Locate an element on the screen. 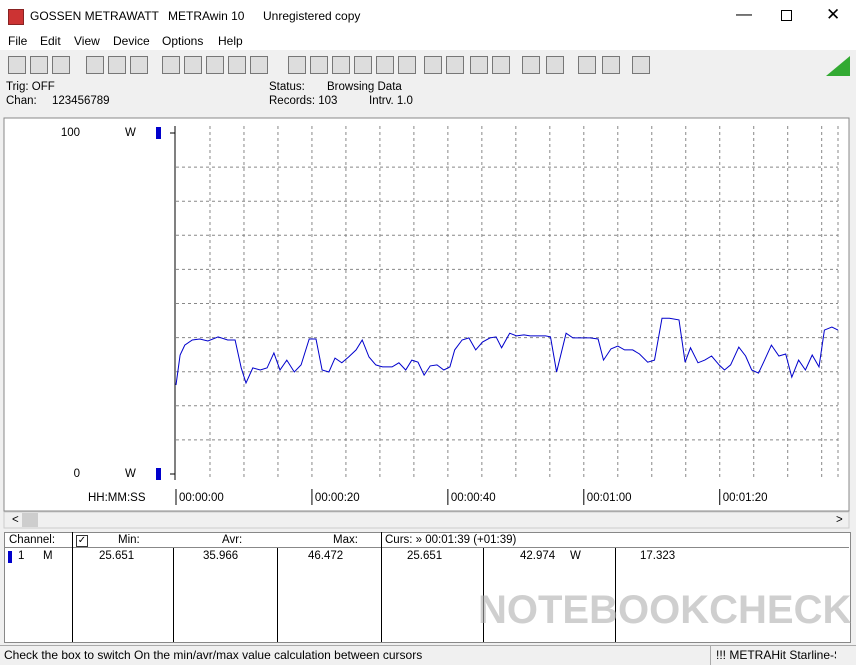 This screenshot has height=665, width=856. table-cell: 46.472 is located at coordinates (326, 556).